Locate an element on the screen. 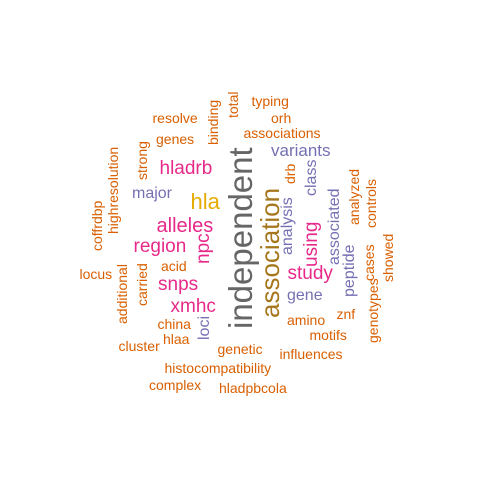  word-histocompatibility: histocompatibility is located at coordinates (218, 368).